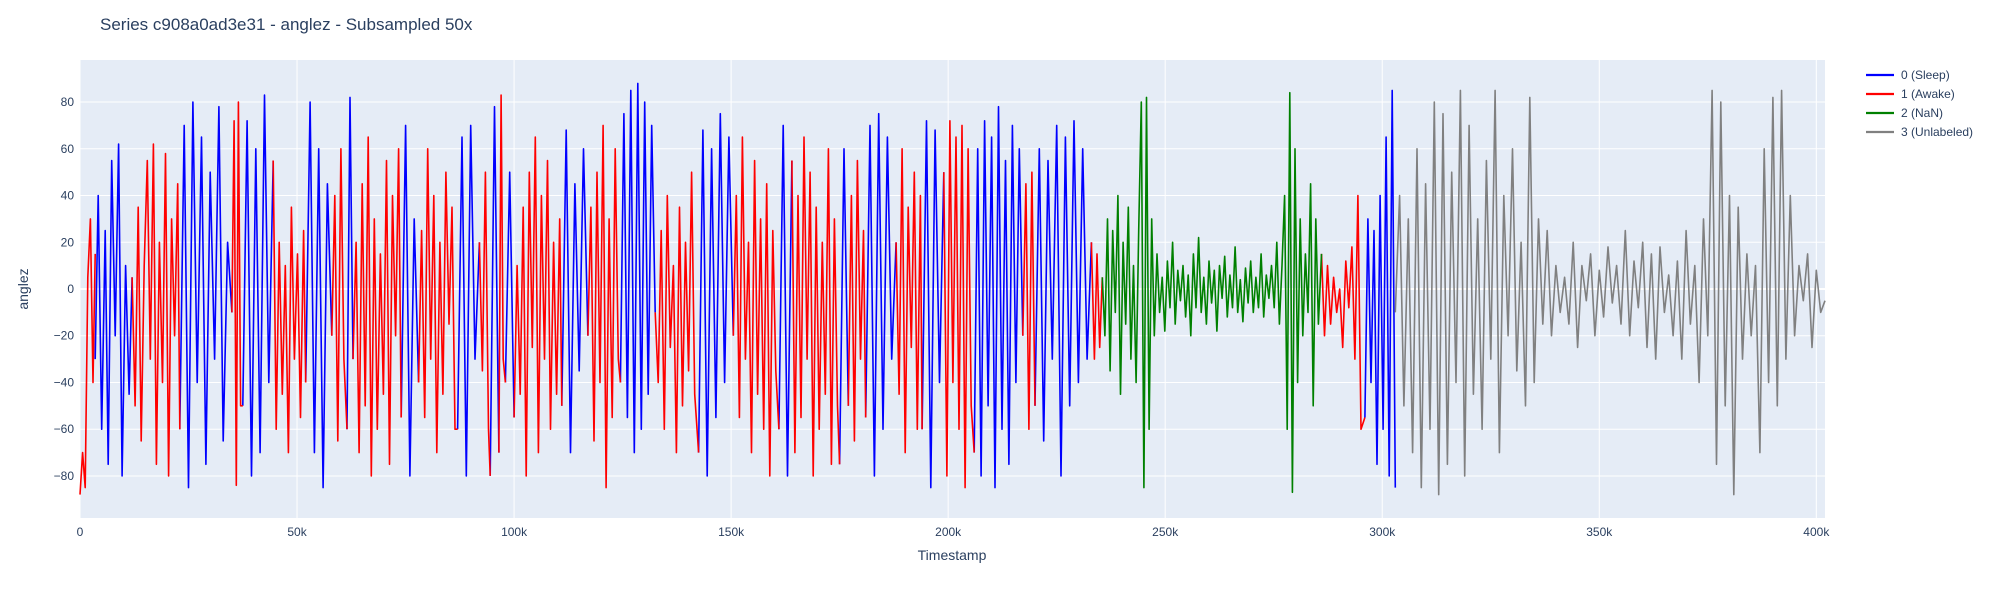  I want to click on y-tick-label: −60, so click(64, 429).